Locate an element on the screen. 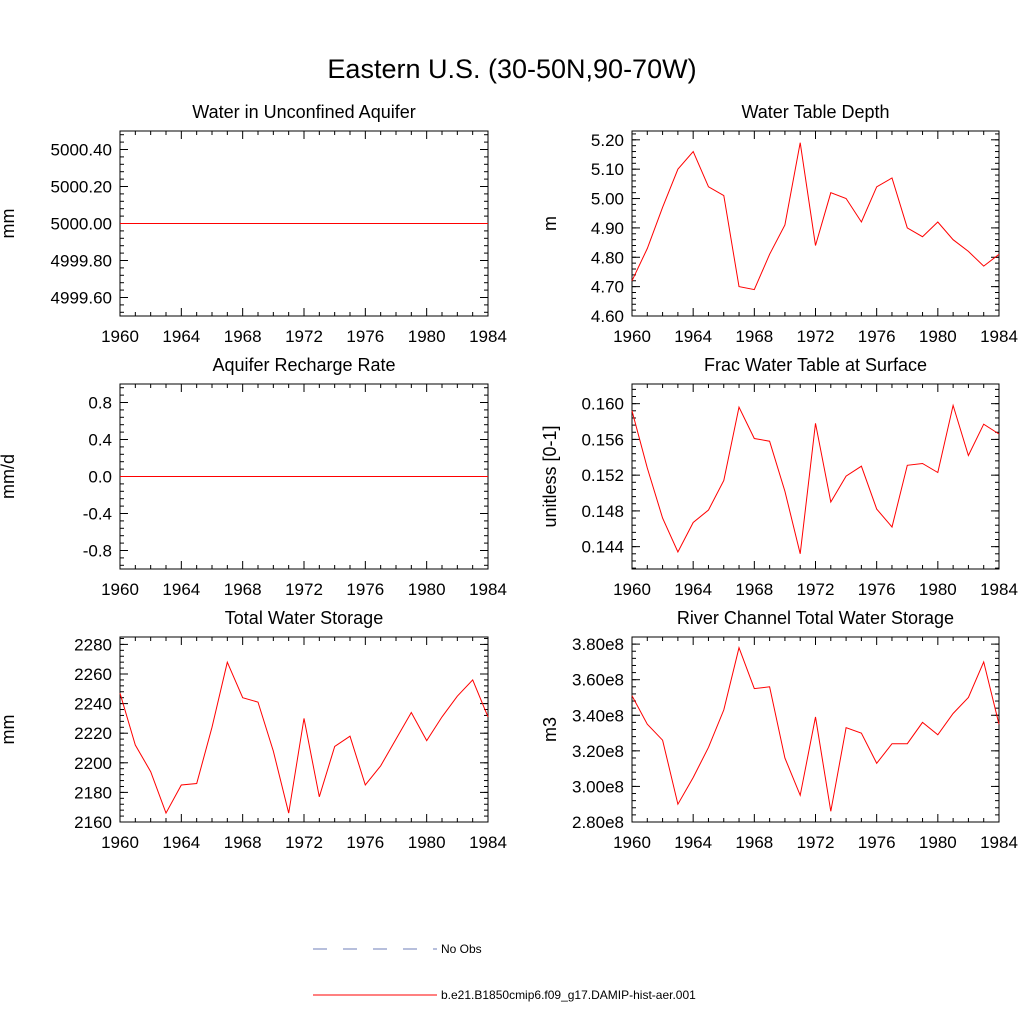 Image resolution: width=1024 pixels, height=1024 pixels. y-tick-label: 3.00e8 is located at coordinates (598, 786).